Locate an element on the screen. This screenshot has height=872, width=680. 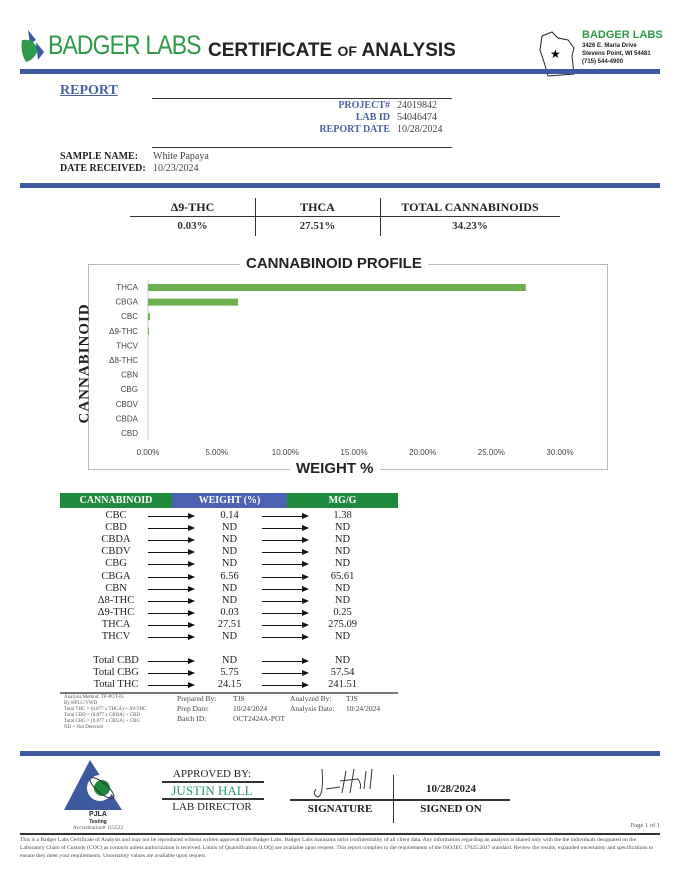
report-date-label: REPORT DATE is located at coordinates (354, 129).